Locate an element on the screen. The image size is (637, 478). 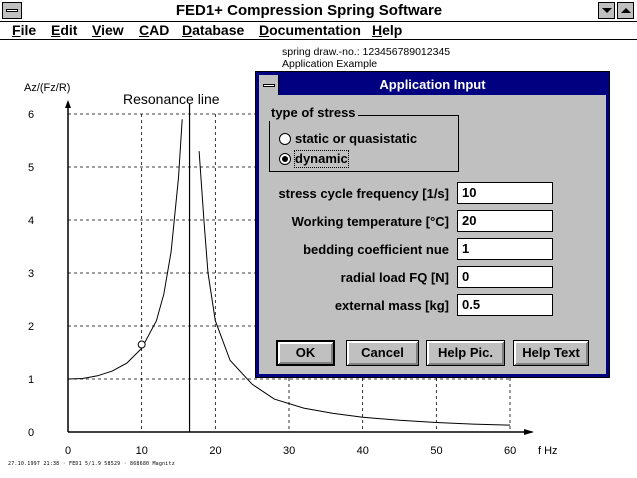
dialog-title-bar: Application Input is located at coordinates (432, 85).